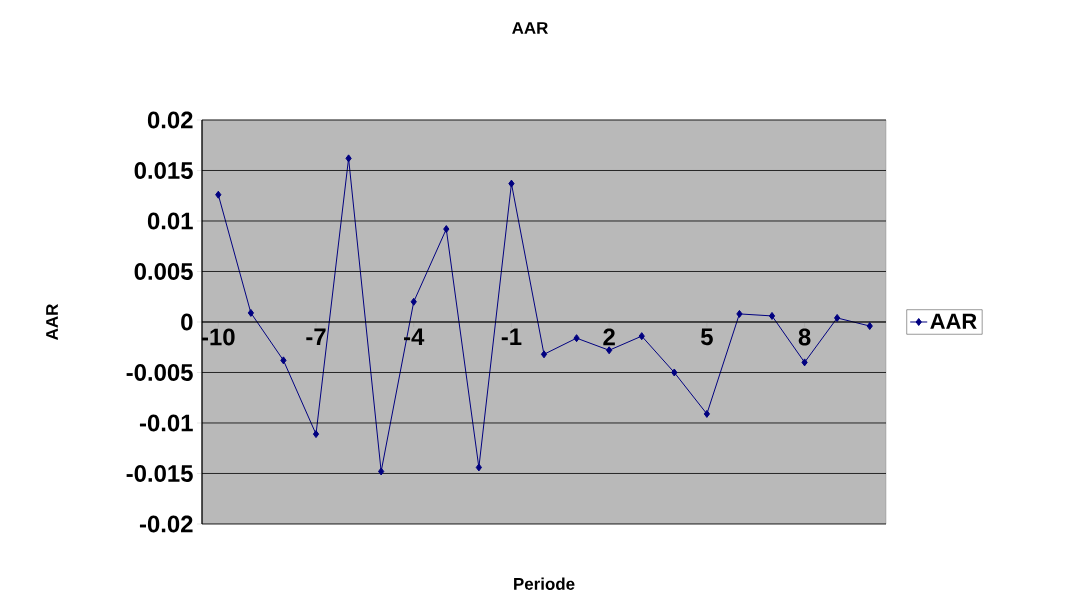 The height and width of the screenshot is (600, 1074). I want to click on y-tick-label: 0.015, so click(163, 170).